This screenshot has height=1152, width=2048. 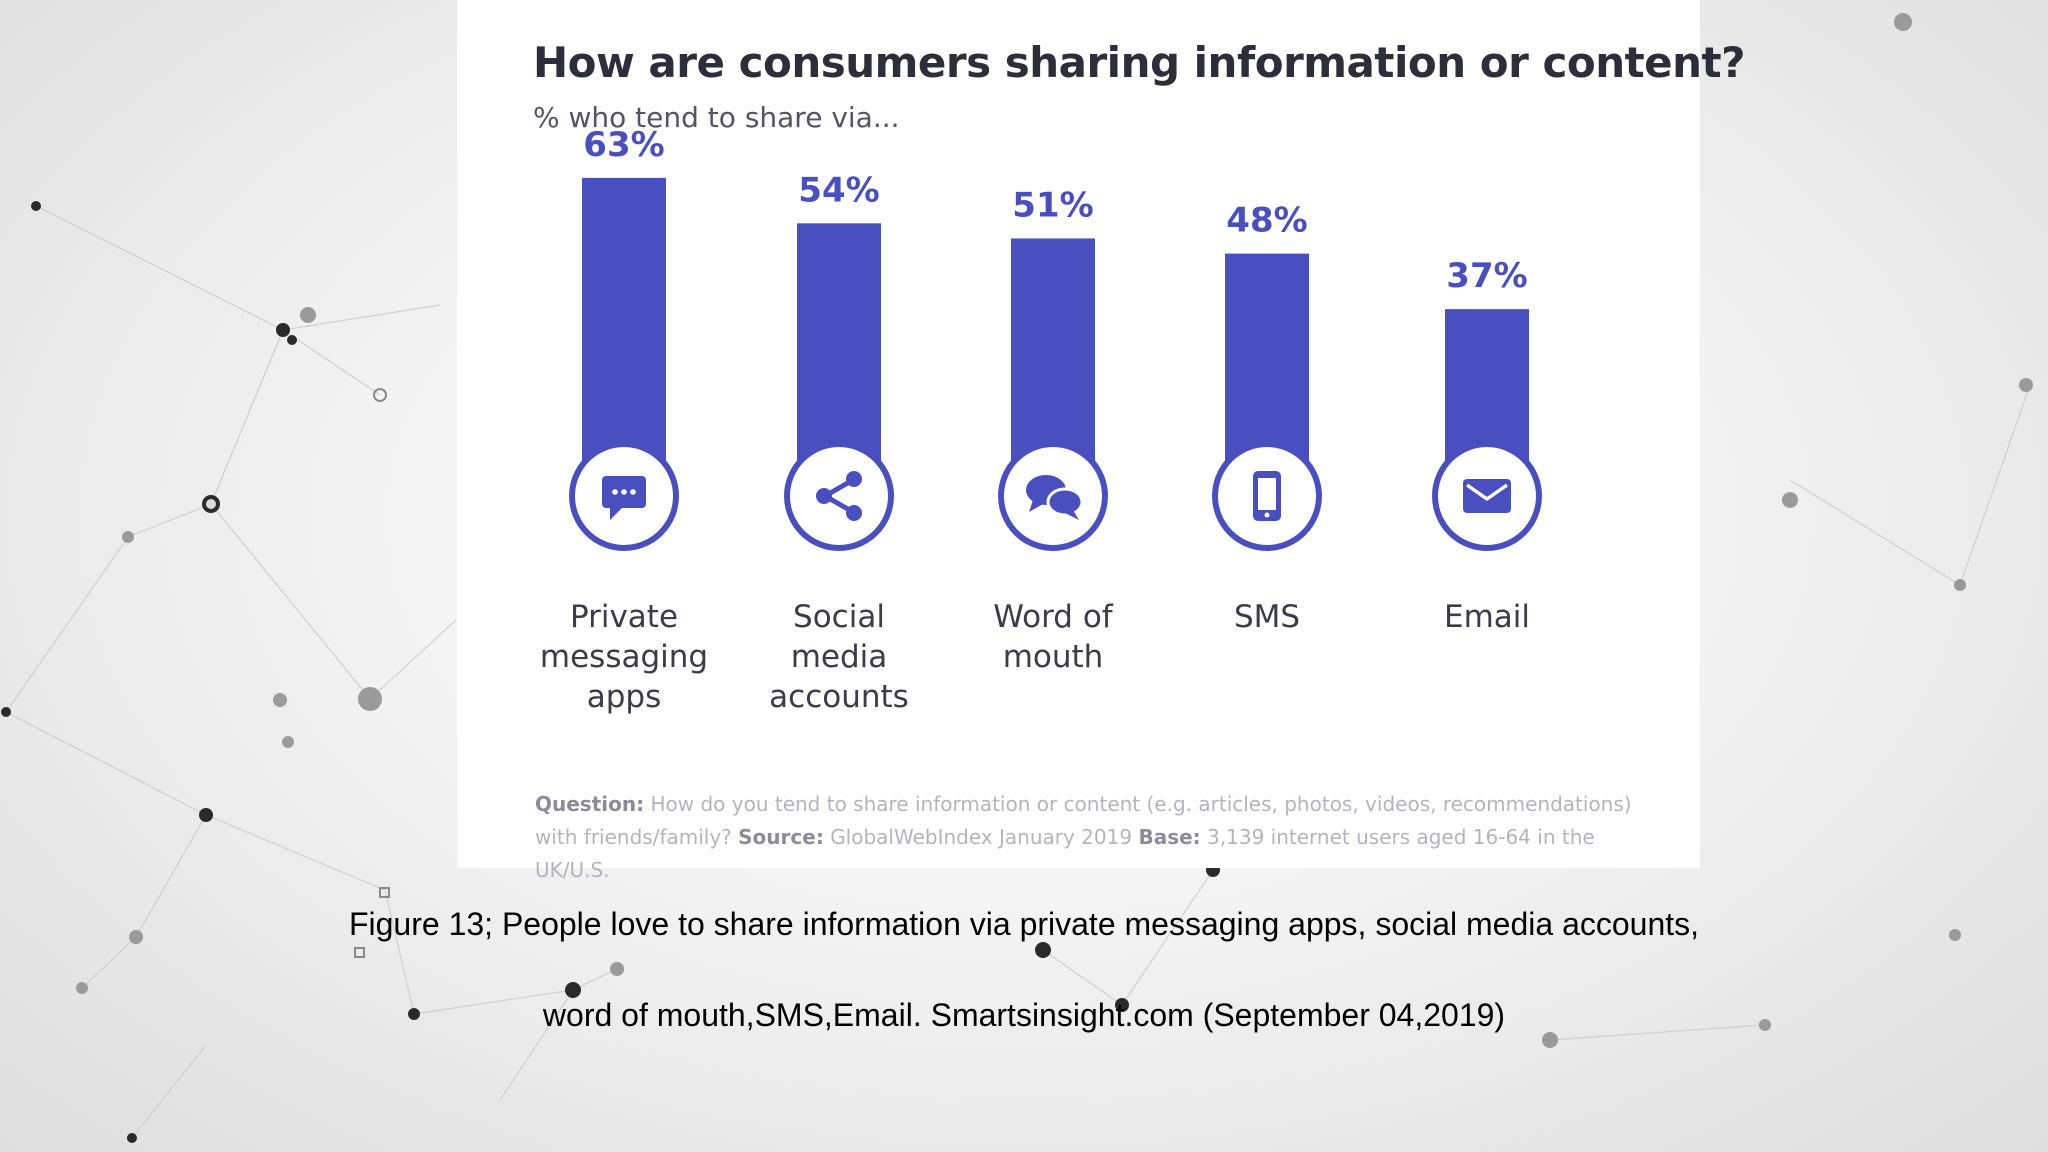 What do you see at coordinates (624, 657) in the screenshot?
I see `category-label-0: Private messaging apps` at bounding box center [624, 657].